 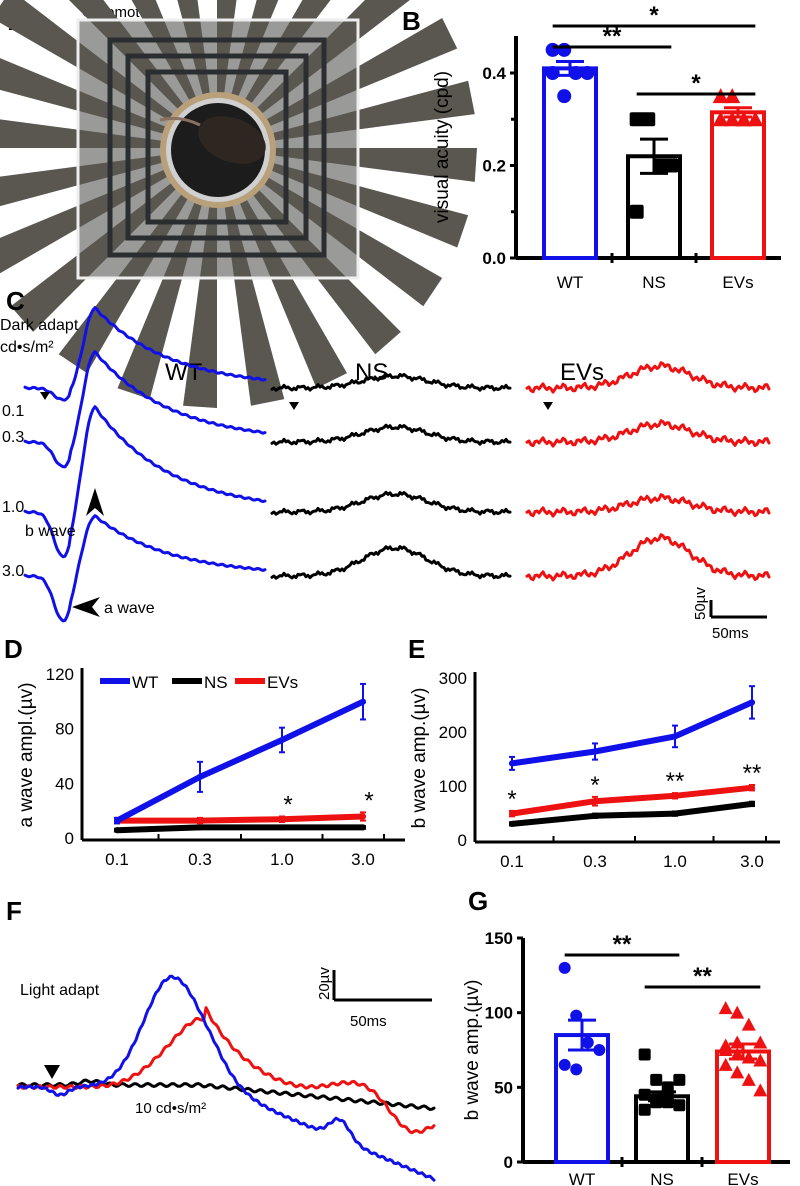 I want to click on intensity-label: 3.0, so click(x=13, y=571).